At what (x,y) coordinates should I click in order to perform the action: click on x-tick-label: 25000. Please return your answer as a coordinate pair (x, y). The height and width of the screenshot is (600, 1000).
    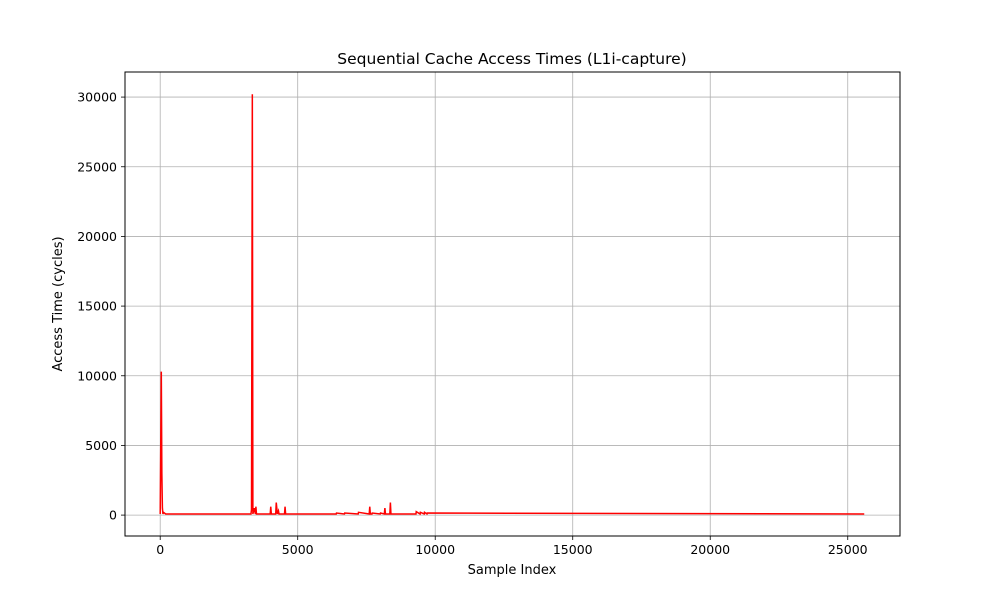
    Looking at the image, I should click on (848, 549).